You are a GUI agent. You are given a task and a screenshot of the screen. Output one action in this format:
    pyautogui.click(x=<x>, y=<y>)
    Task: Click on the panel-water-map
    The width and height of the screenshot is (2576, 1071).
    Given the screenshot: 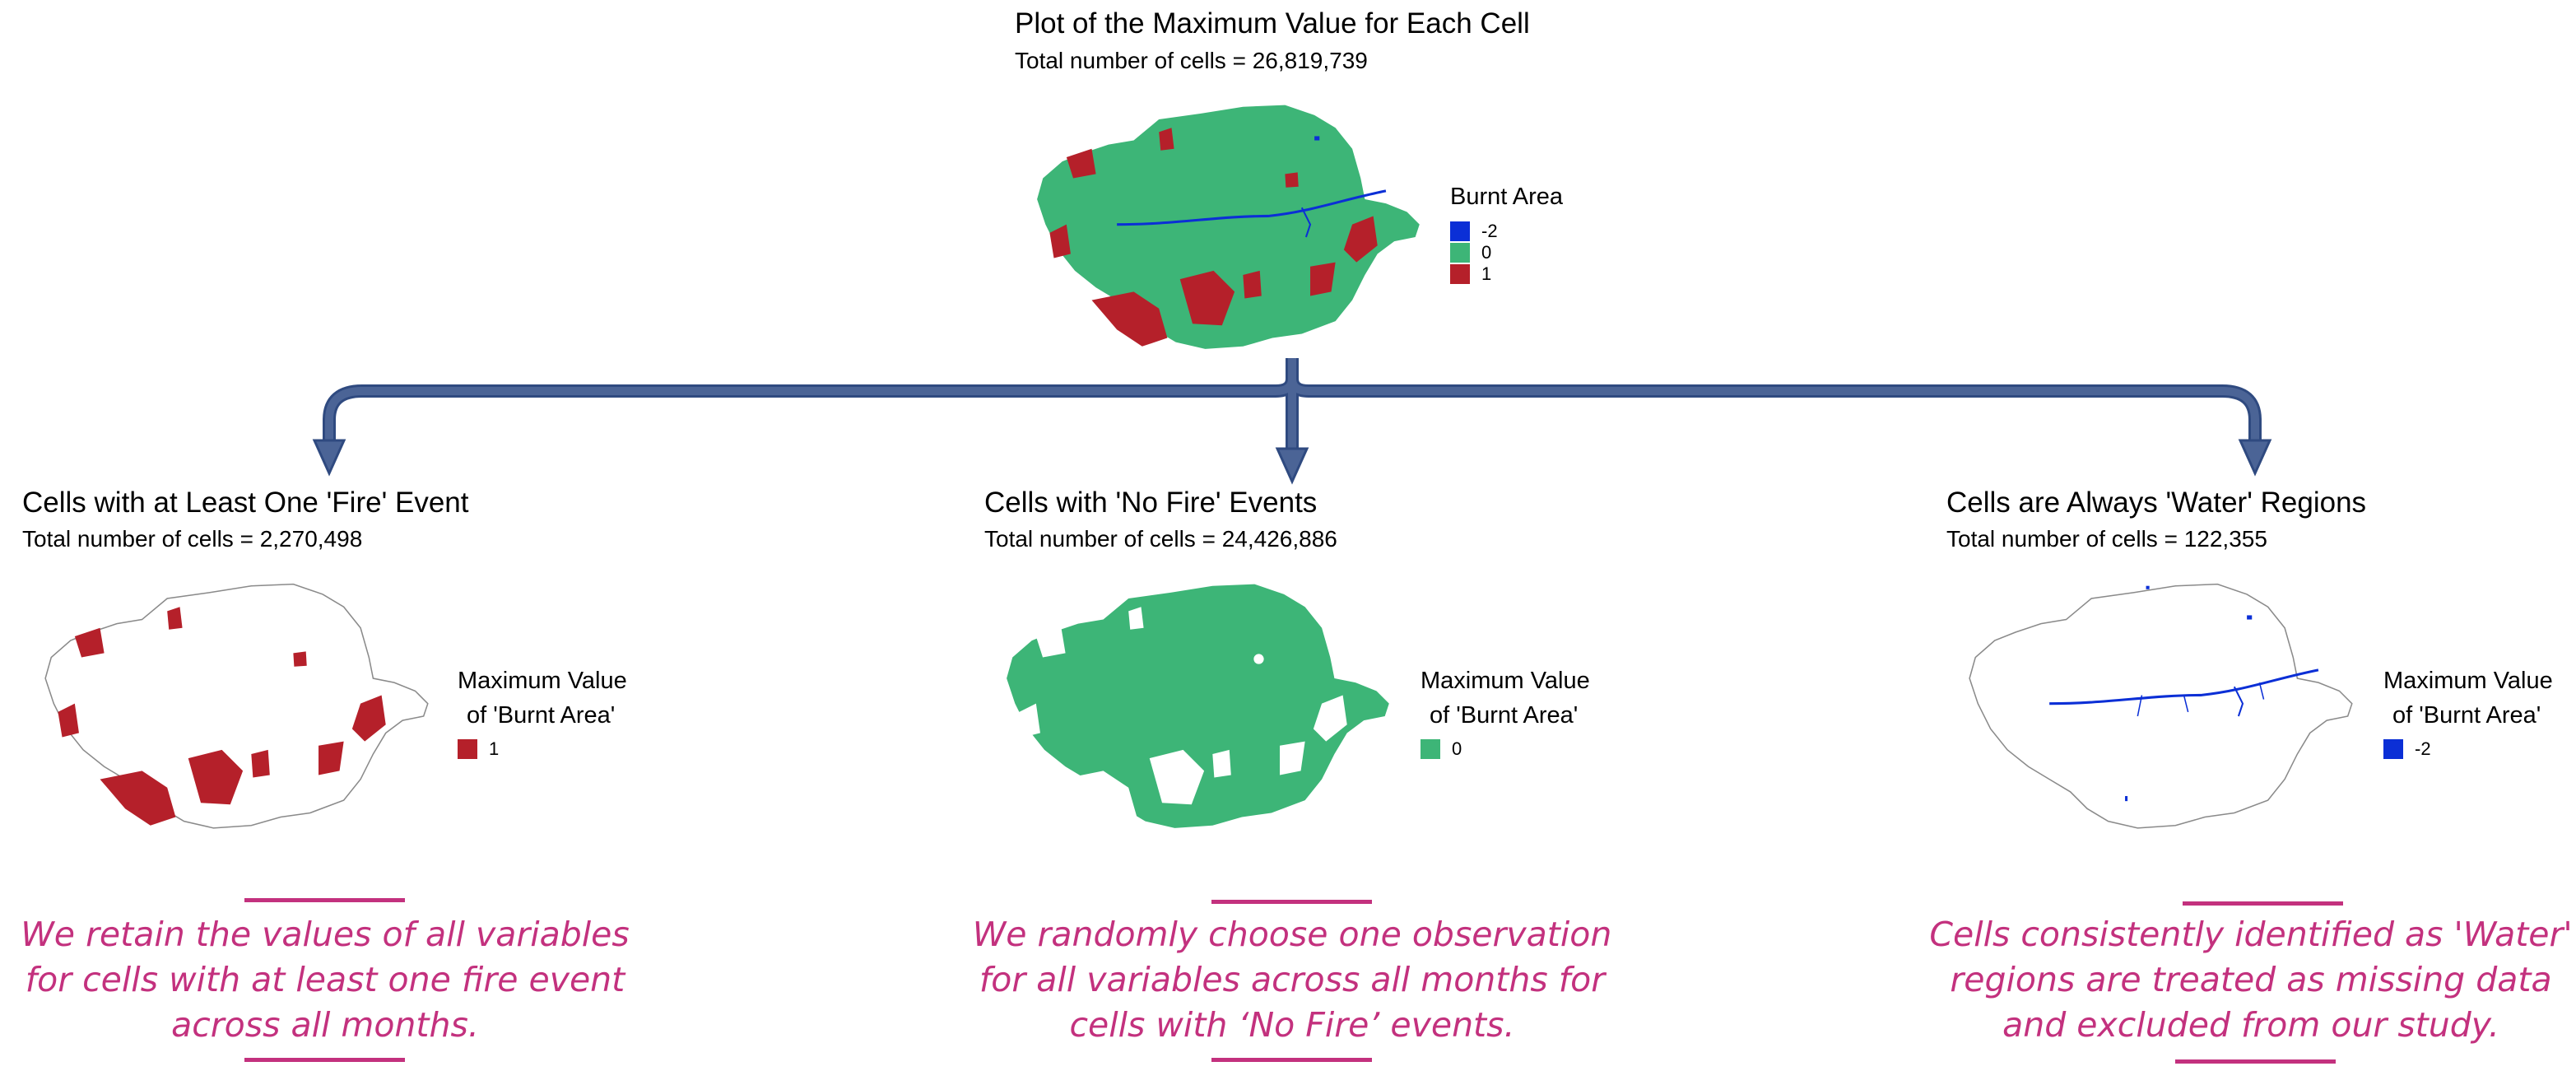 What is the action you would take?
    pyautogui.click(x=2161, y=706)
    